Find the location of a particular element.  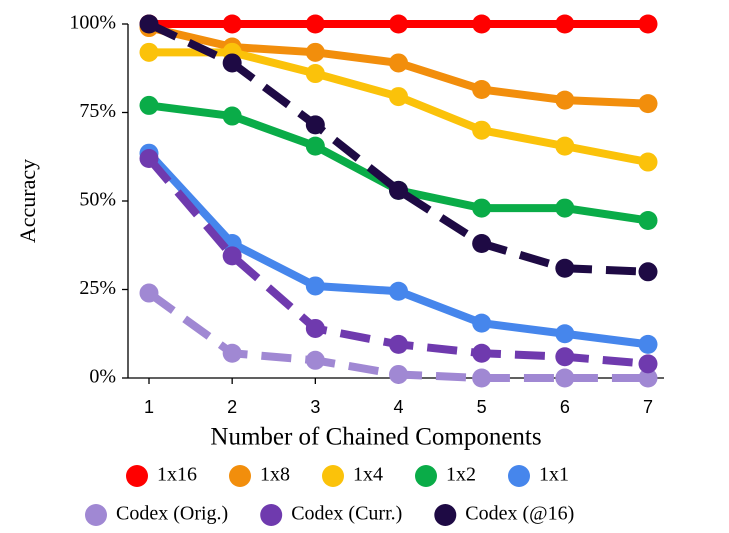

legend-label: Codex (Orig.) is located at coordinates (172, 514).